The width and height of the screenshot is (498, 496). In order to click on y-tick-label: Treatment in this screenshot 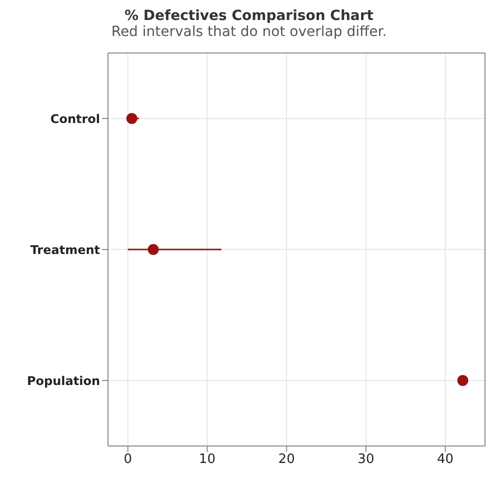, I will do `click(65, 249)`.